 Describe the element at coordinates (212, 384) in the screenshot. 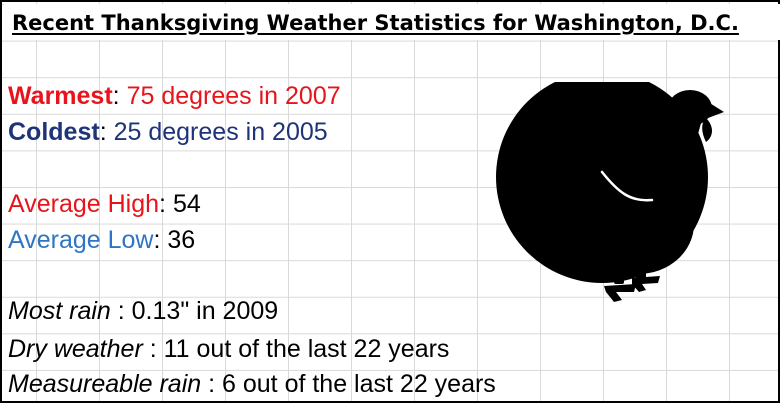

I see `measureable-rain-colon: :` at that location.